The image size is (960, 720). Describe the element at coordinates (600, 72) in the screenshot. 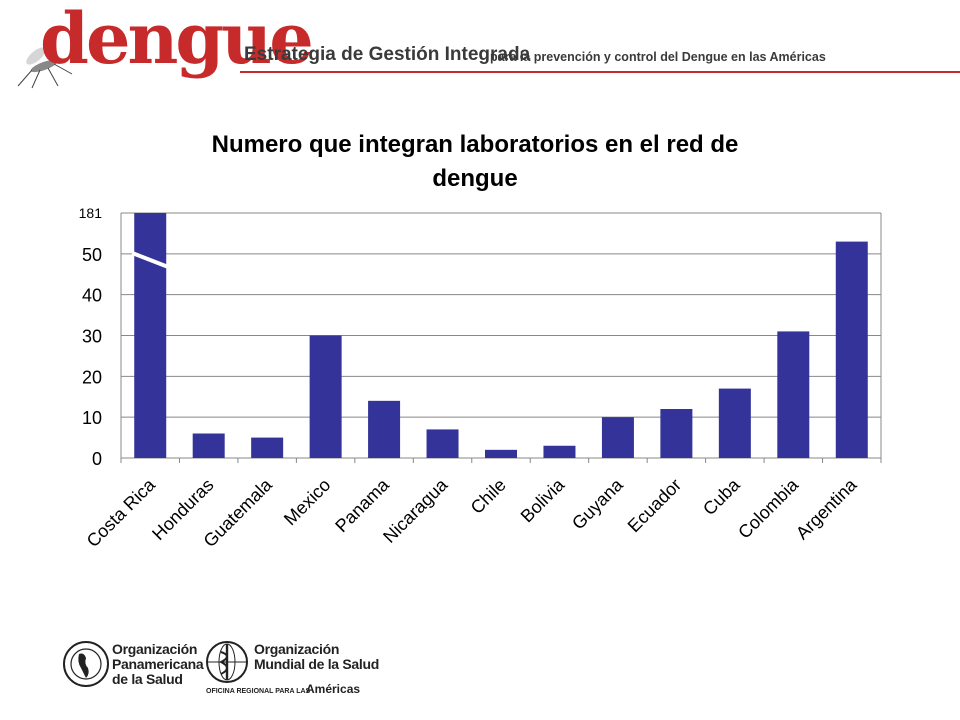

I see `header-rule` at that location.